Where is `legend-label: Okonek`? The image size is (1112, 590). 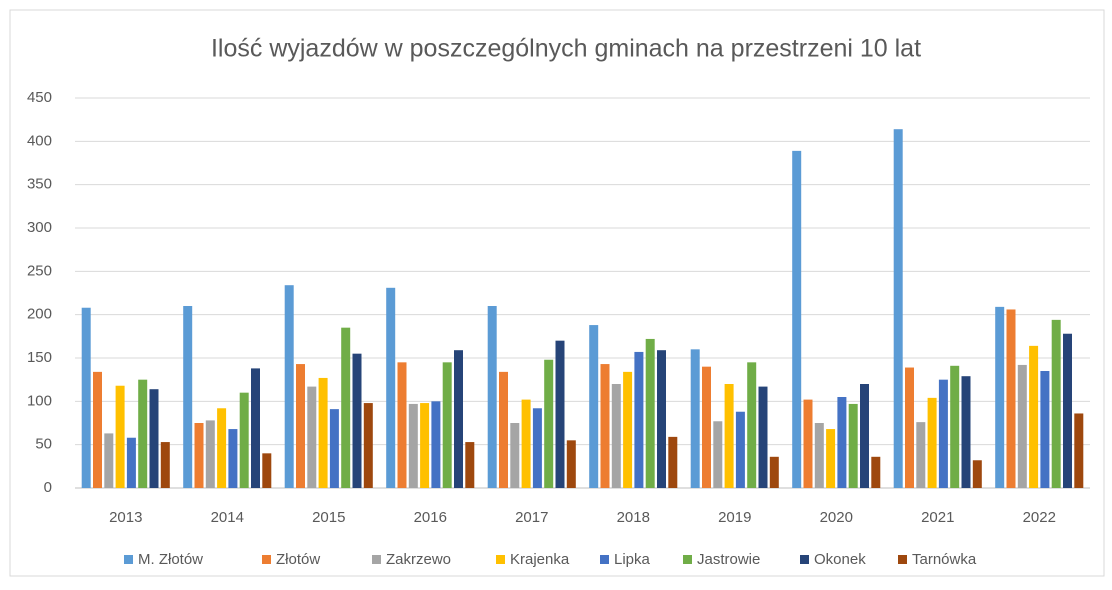 legend-label: Okonek is located at coordinates (840, 559).